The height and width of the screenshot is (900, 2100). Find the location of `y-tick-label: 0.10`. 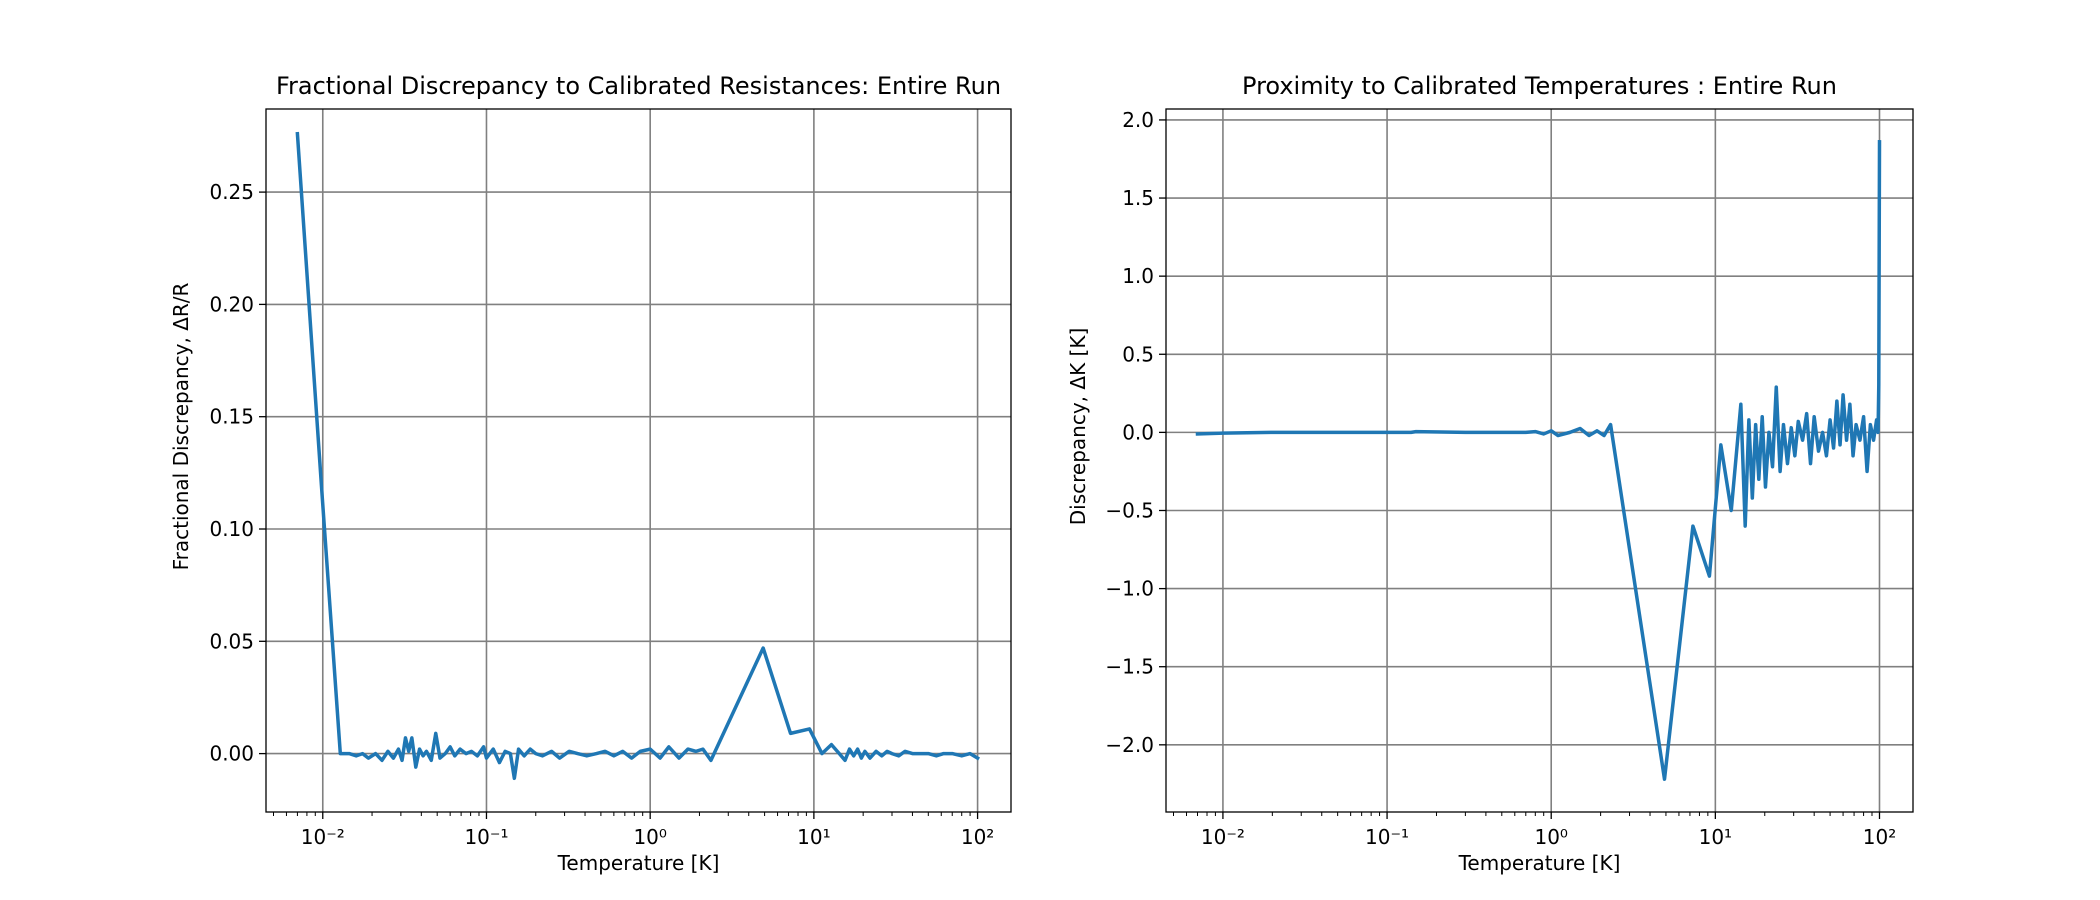

y-tick-label: 0.10 is located at coordinates (231, 529).